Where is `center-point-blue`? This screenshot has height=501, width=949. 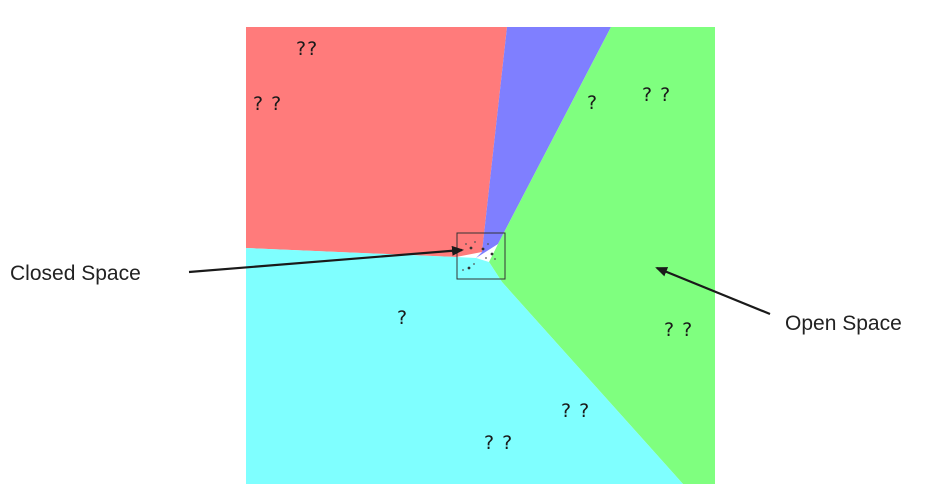 center-point-blue is located at coordinates (483, 249).